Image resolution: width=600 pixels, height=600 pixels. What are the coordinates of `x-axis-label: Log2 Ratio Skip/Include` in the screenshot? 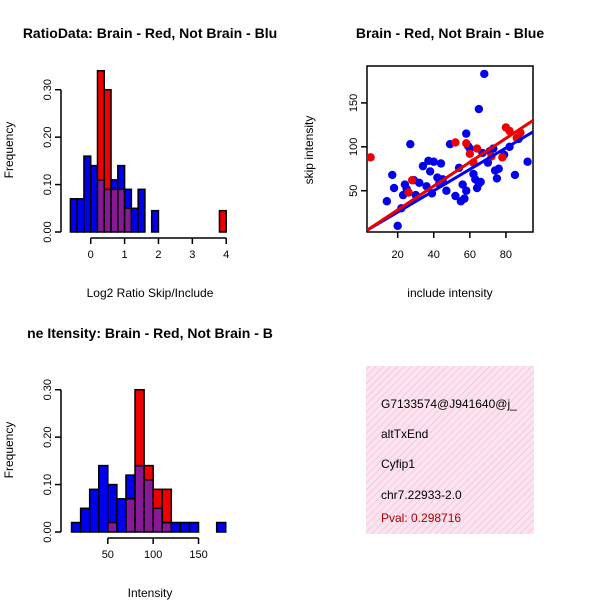 It's located at (150, 293).